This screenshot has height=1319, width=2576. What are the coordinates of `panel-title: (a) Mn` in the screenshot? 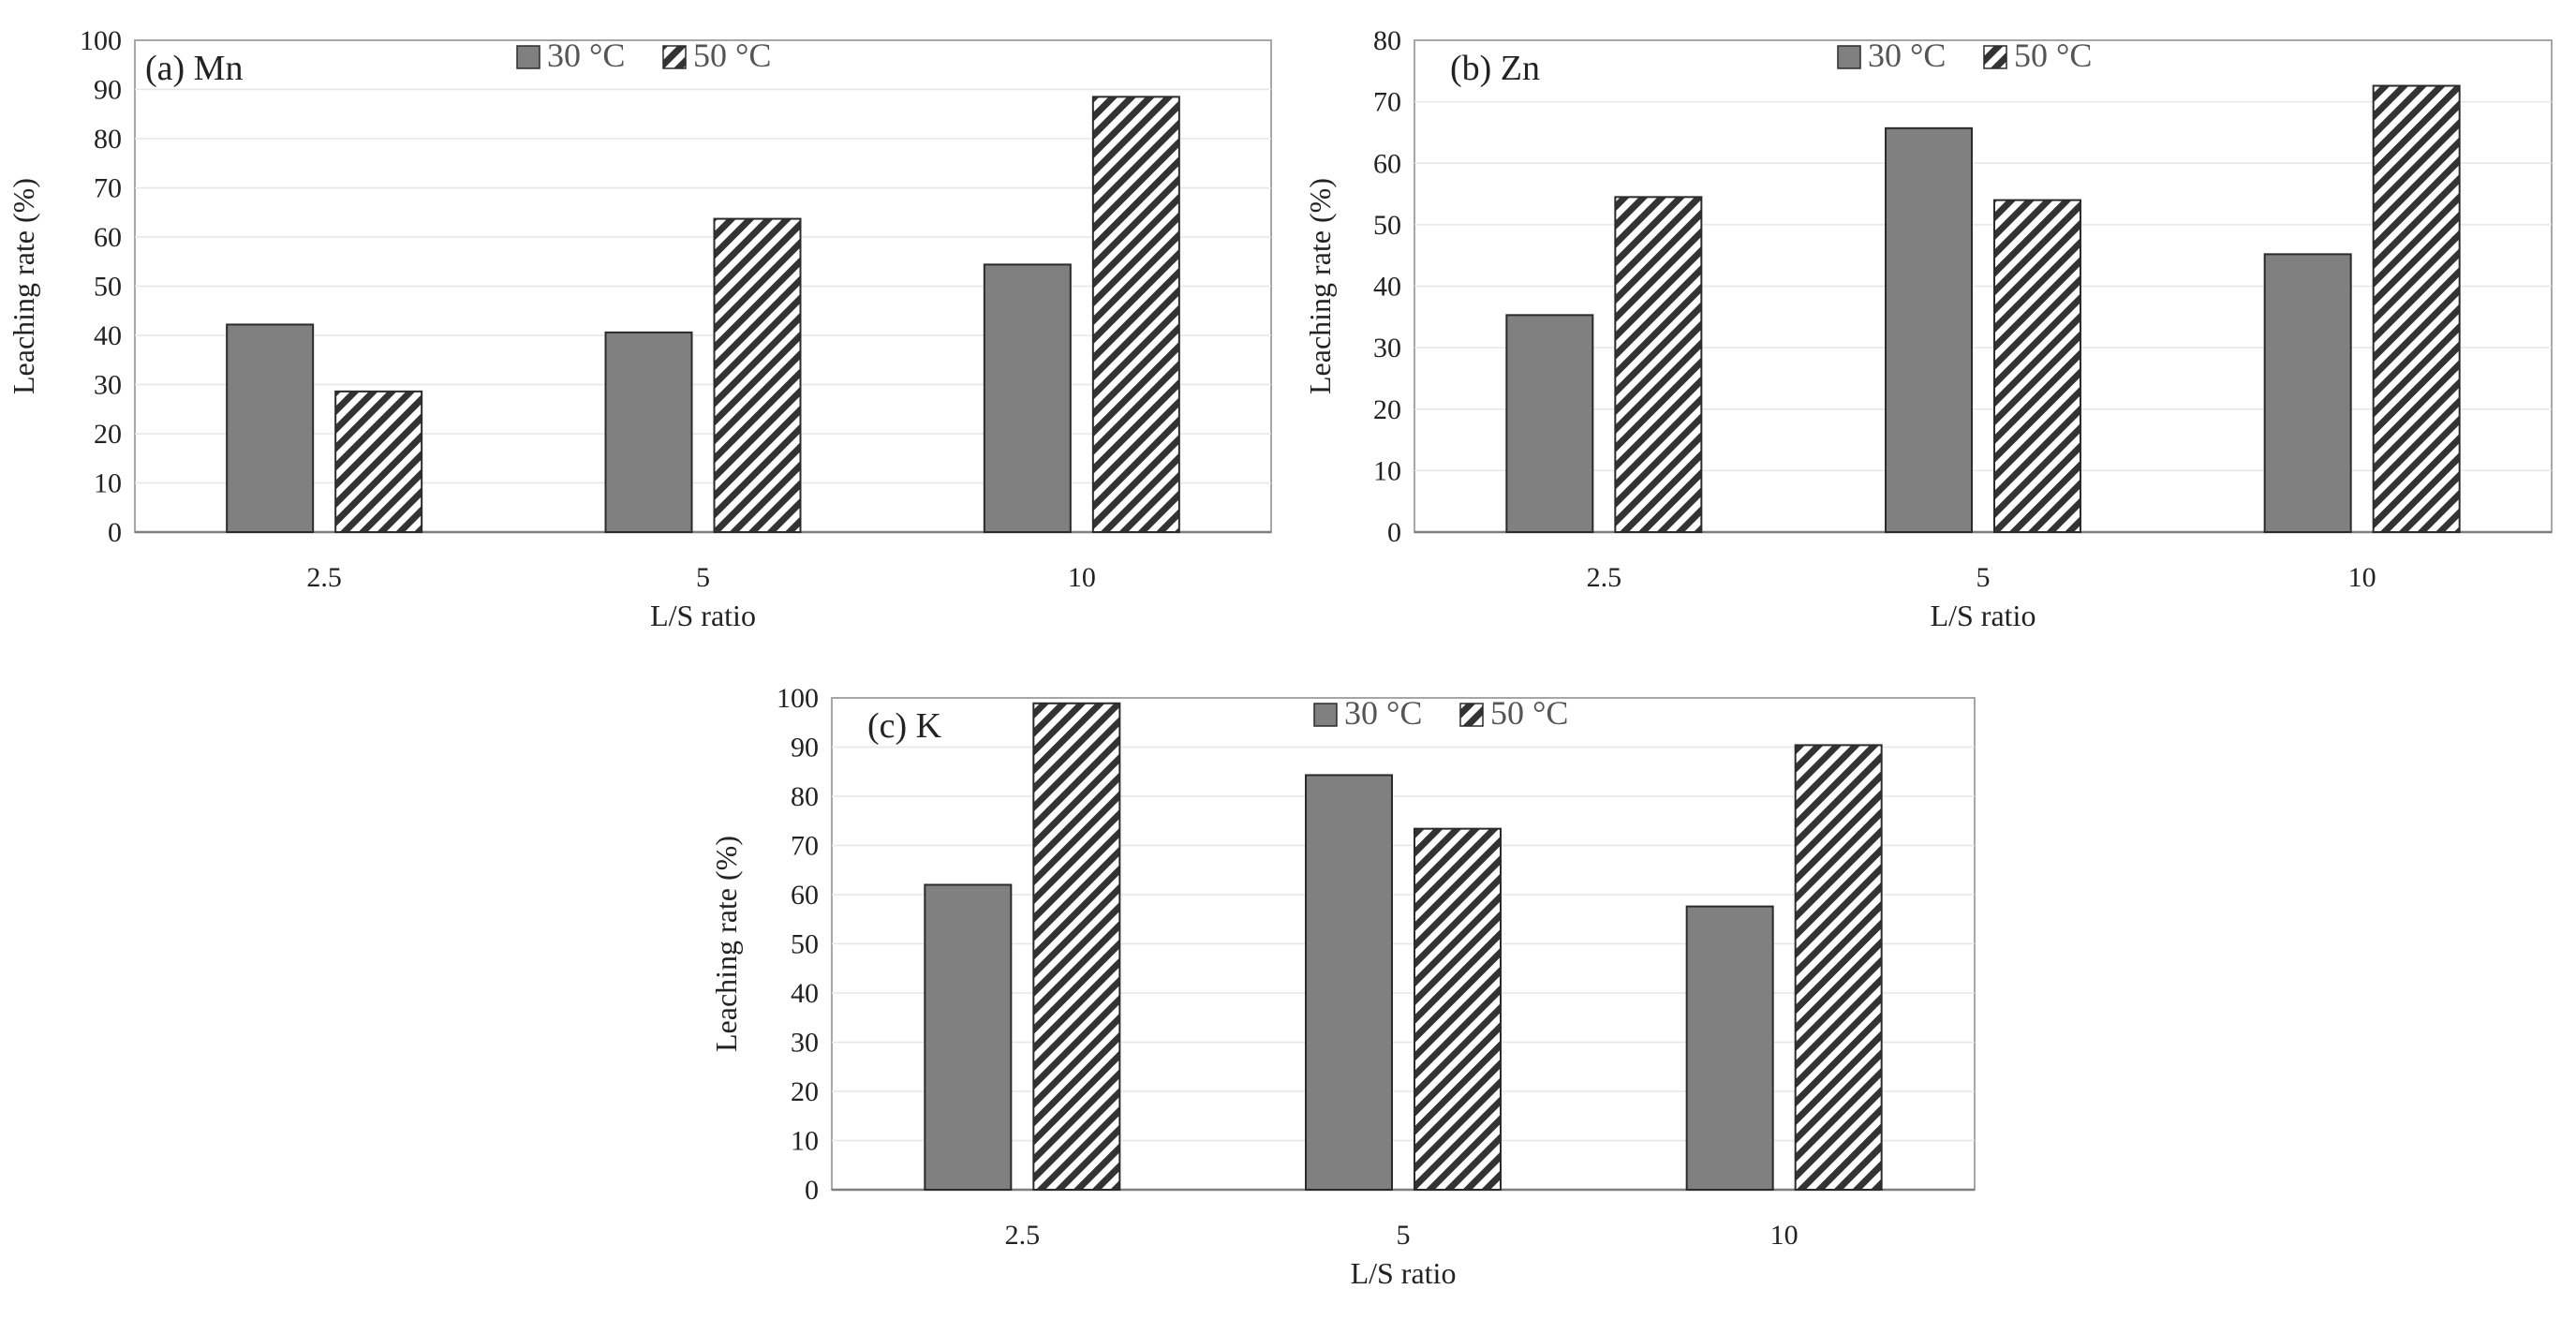 It's located at (194, 68).